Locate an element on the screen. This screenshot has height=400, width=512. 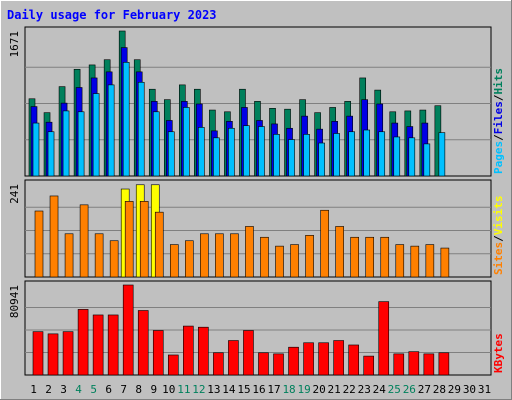
x-label-day-28: 28 is located at coordinates (439, 389).